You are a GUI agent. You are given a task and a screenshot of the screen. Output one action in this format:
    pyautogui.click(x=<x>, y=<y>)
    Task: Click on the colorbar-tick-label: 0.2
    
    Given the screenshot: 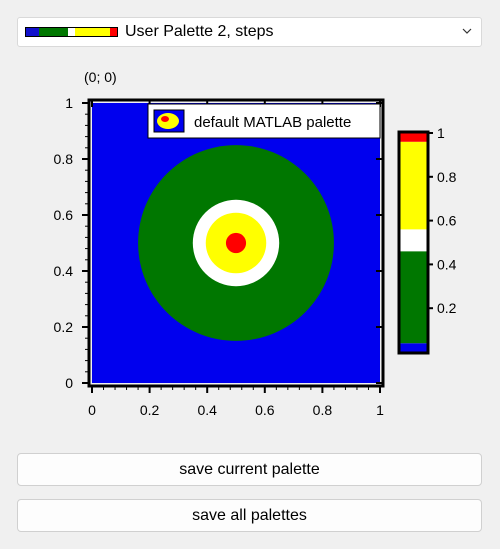 What is the action you would take?
    pyautogui.click(x=447, y=308)
    